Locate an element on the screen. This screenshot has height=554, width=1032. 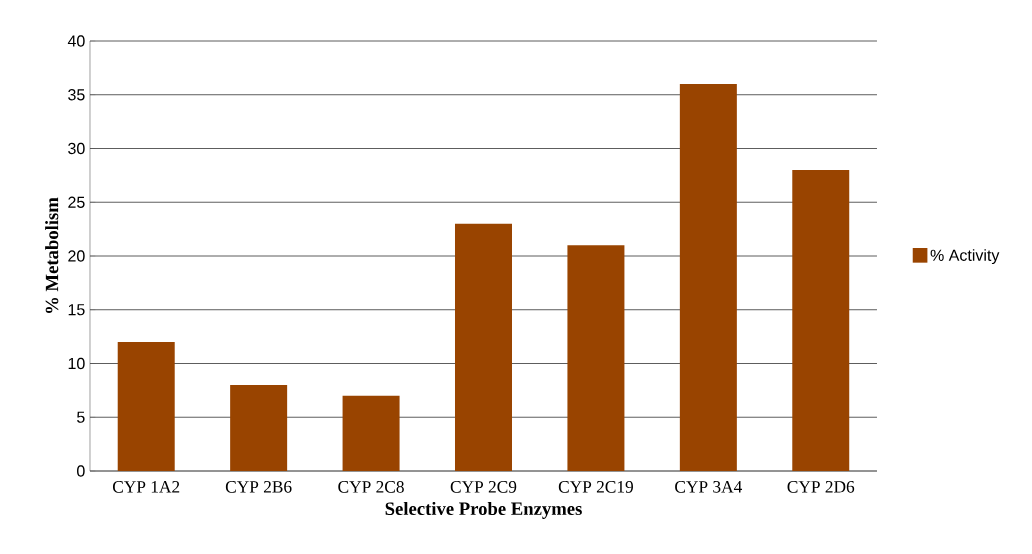
x-axis-title: Selective Probe Enzymes is located at coordinates (483, 510).